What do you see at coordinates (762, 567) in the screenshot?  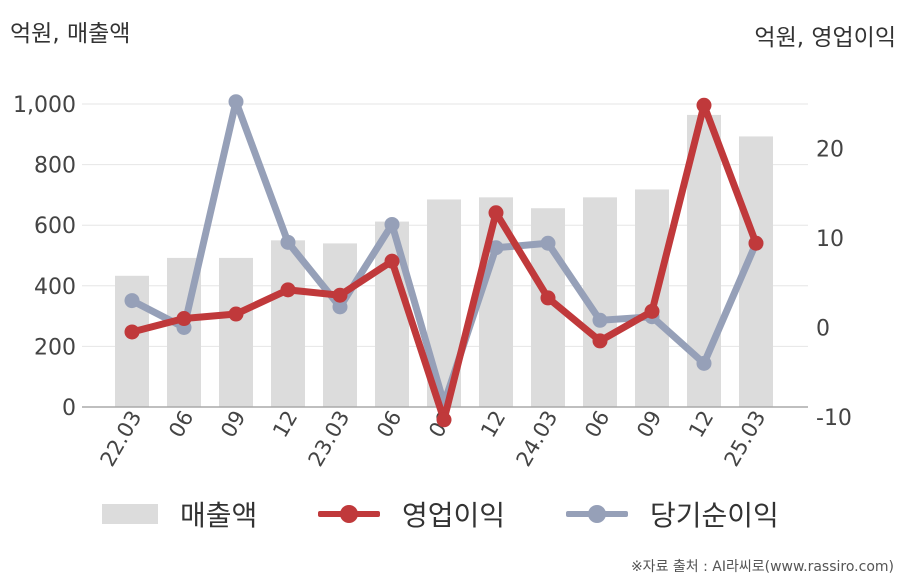 I see `source-credit: ※자료 출처 : AI라씨로(www.rassiro.com)` at bounding box center [762, 567].